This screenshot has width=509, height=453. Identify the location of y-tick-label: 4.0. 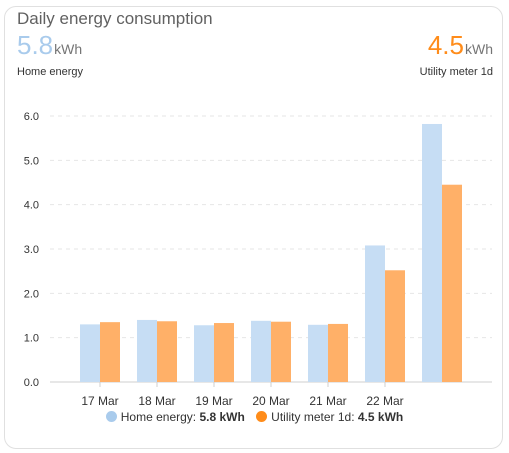
(31, 206).